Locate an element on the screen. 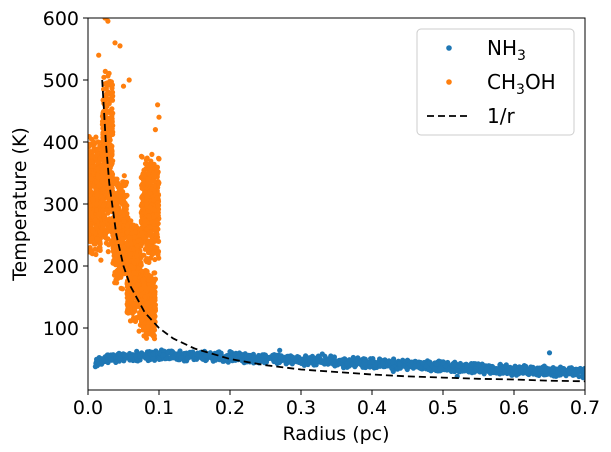 Image resolution: width=611 pixels, height=452 pixels. legend-entry: 1/r is located at coordinates (471, 116).